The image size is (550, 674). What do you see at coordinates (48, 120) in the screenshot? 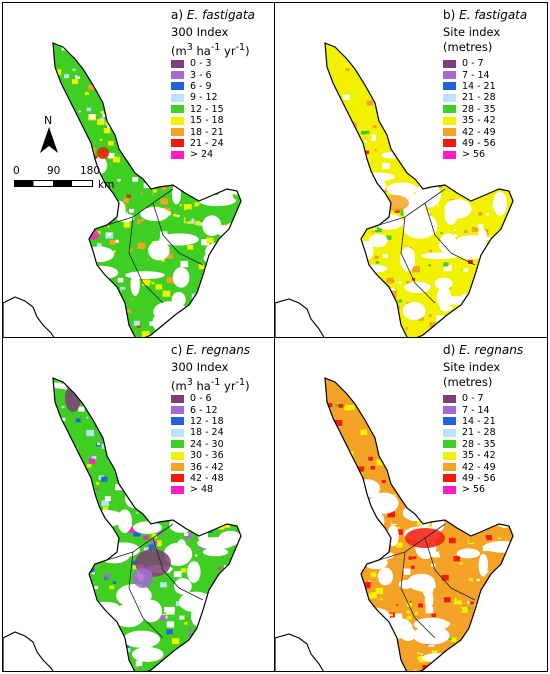
I see `north-label: N` at bounding box center [48, 120].